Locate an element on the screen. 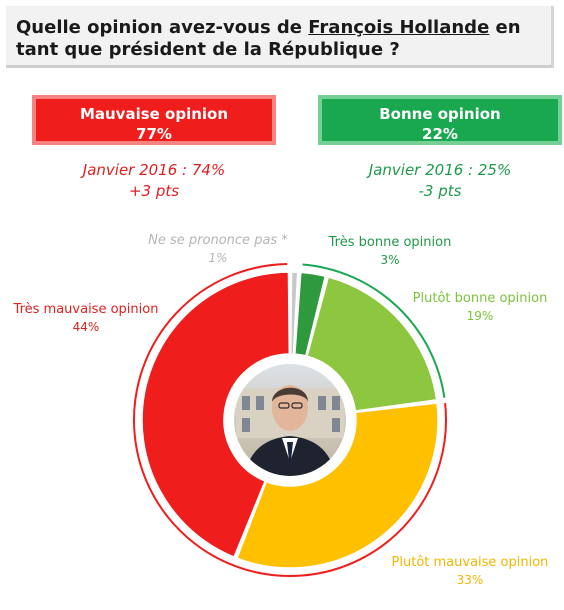 This screenshot has width=564, height=610. question-prefix: Quelle opinion avez-vous de is located at coordinates (162, 27).